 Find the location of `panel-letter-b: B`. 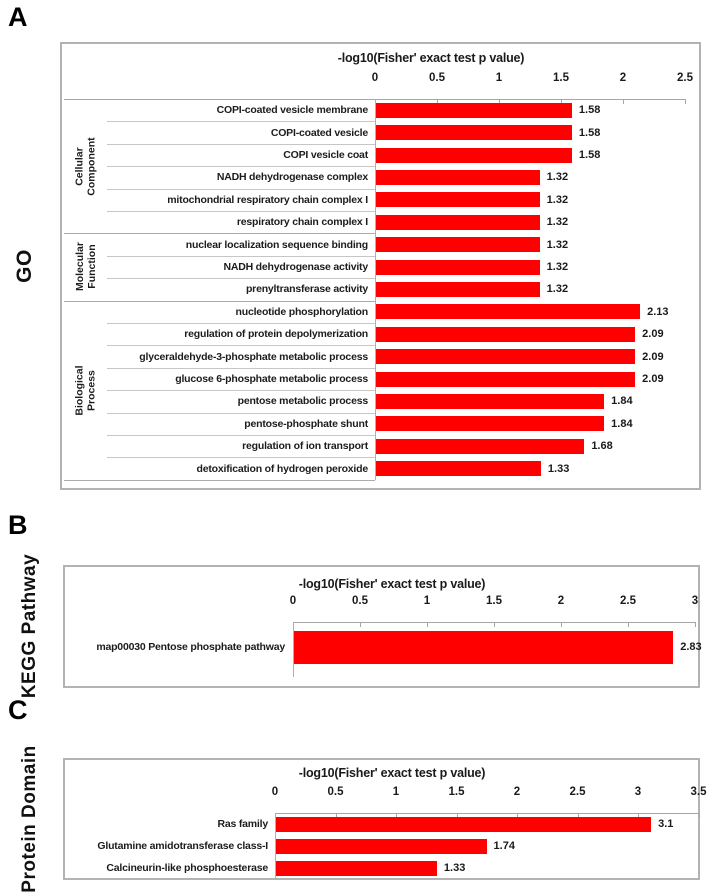

panel-letter-b: B is located at coordinates (18, 525).